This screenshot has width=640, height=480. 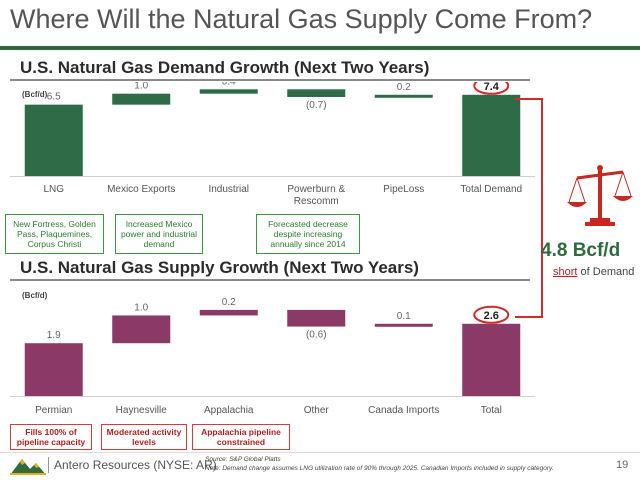 What do you see at coordinates (135, 465) in the screenshot?
I see `footer-company: Antero Resources (NYSE: AR)` at bounding box center [135, 465].